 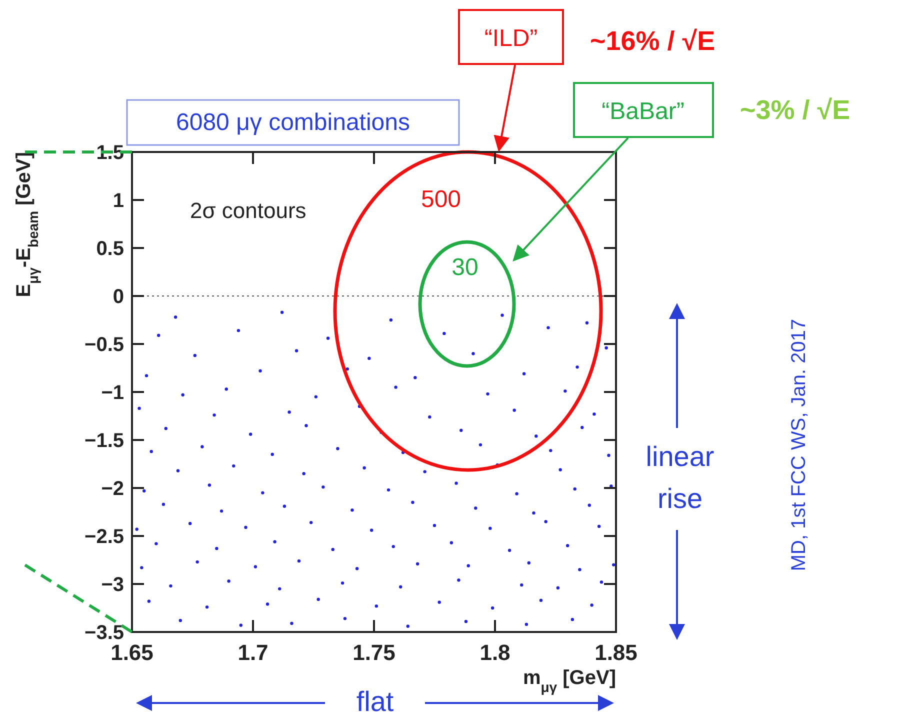 I want to click on text: “BaBar”, so click(x=643, y=111).